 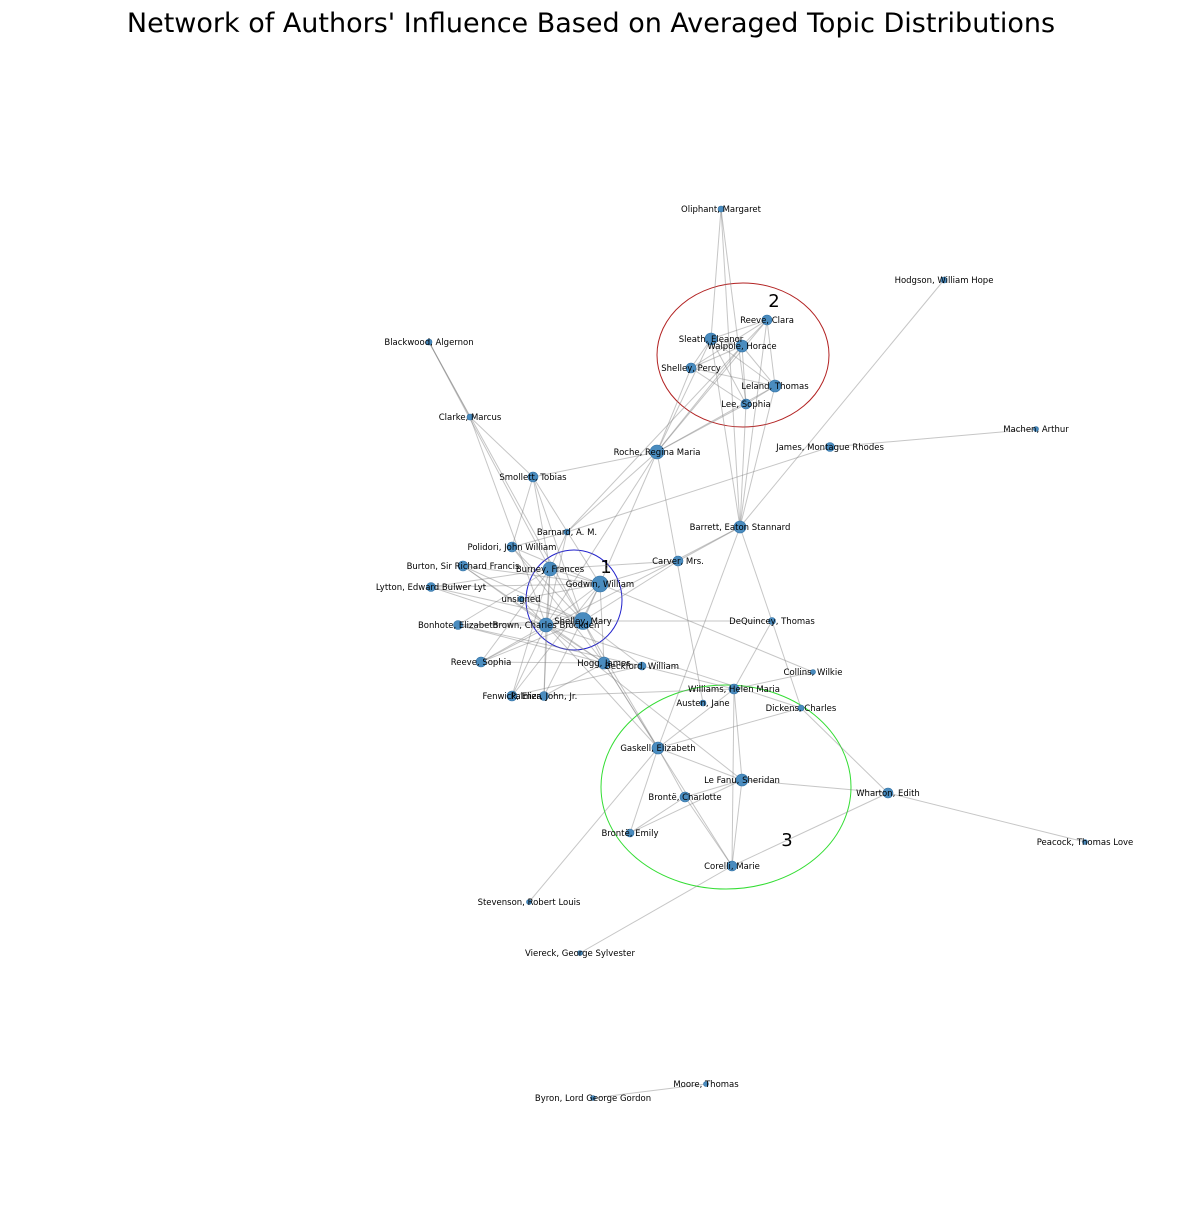 What do you see at coordinates (512, 696) in the screenshot?
I see `node-fenwick` at bounding box center [512, 696].